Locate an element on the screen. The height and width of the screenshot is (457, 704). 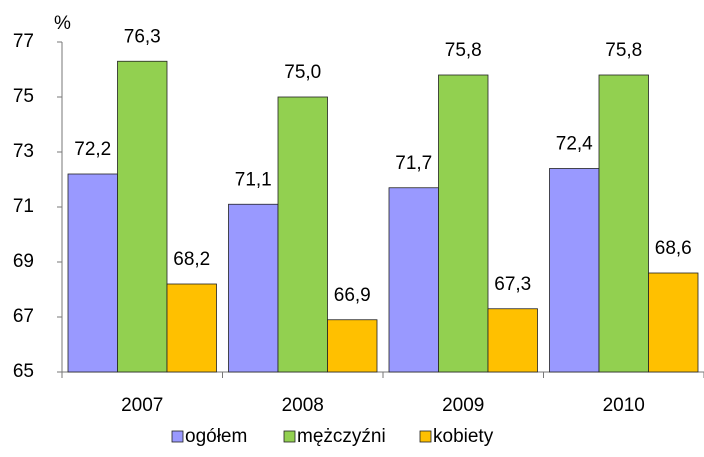
value-label: 68,2 is located at coordinates (191, 259).